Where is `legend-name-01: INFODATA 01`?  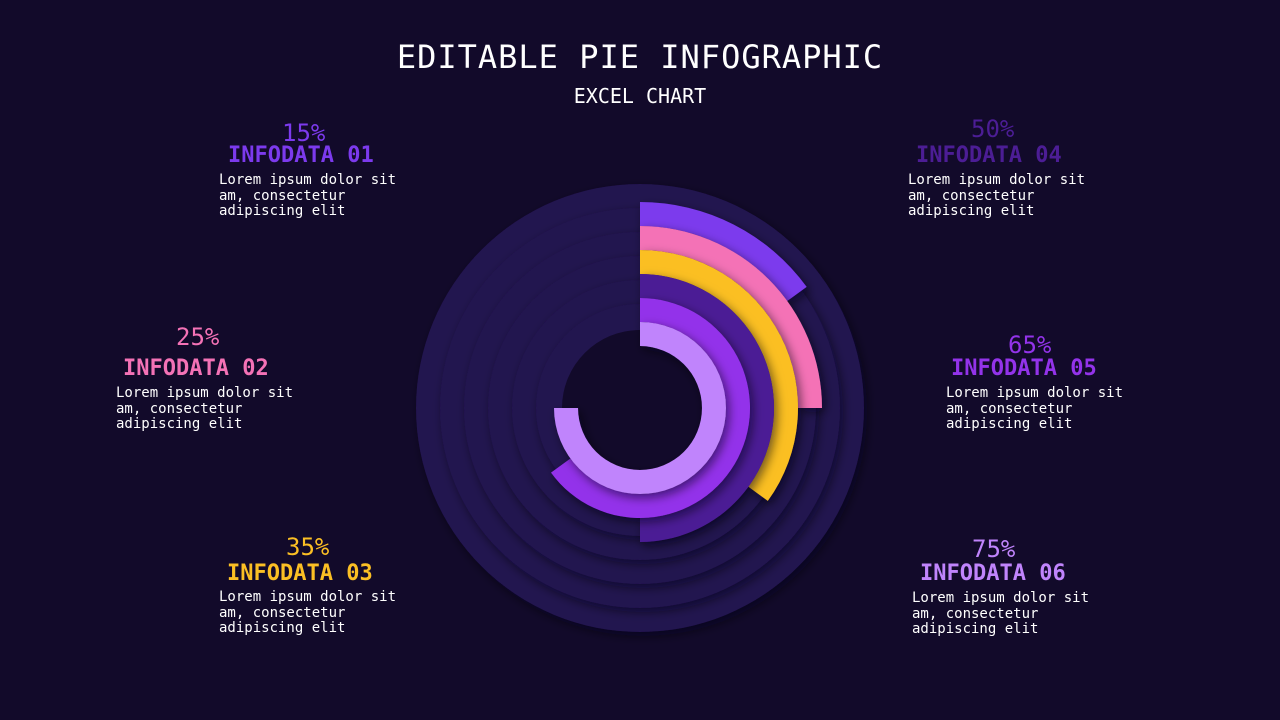
legend-name-01: INFODATA 01 is located at coordinates (301, 155).